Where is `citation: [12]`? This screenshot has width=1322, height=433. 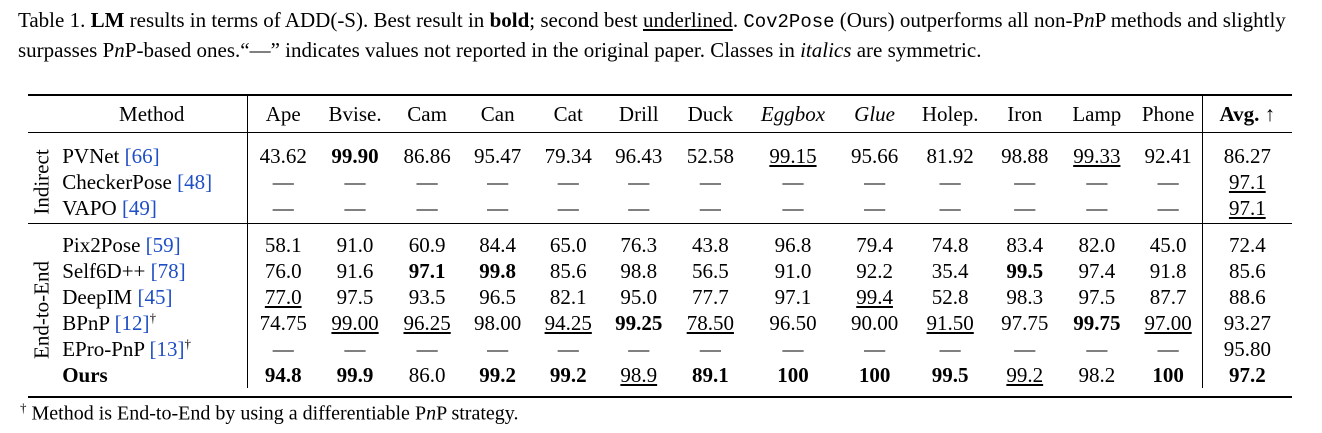 citation: [12] is located at coordinates (132, 323).